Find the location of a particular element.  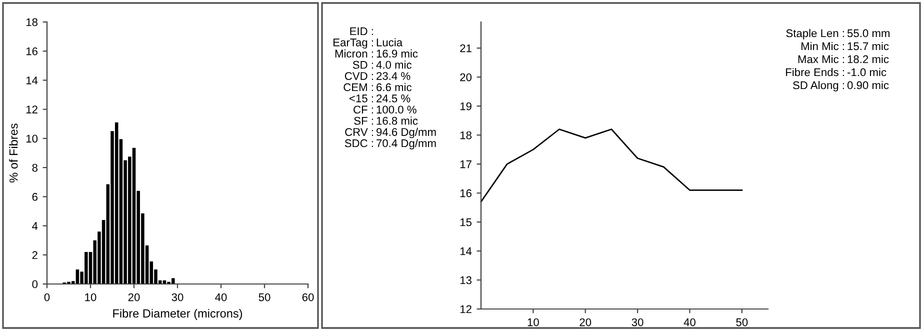

y-tick-label: 2 is located at coordinates (35, 255).